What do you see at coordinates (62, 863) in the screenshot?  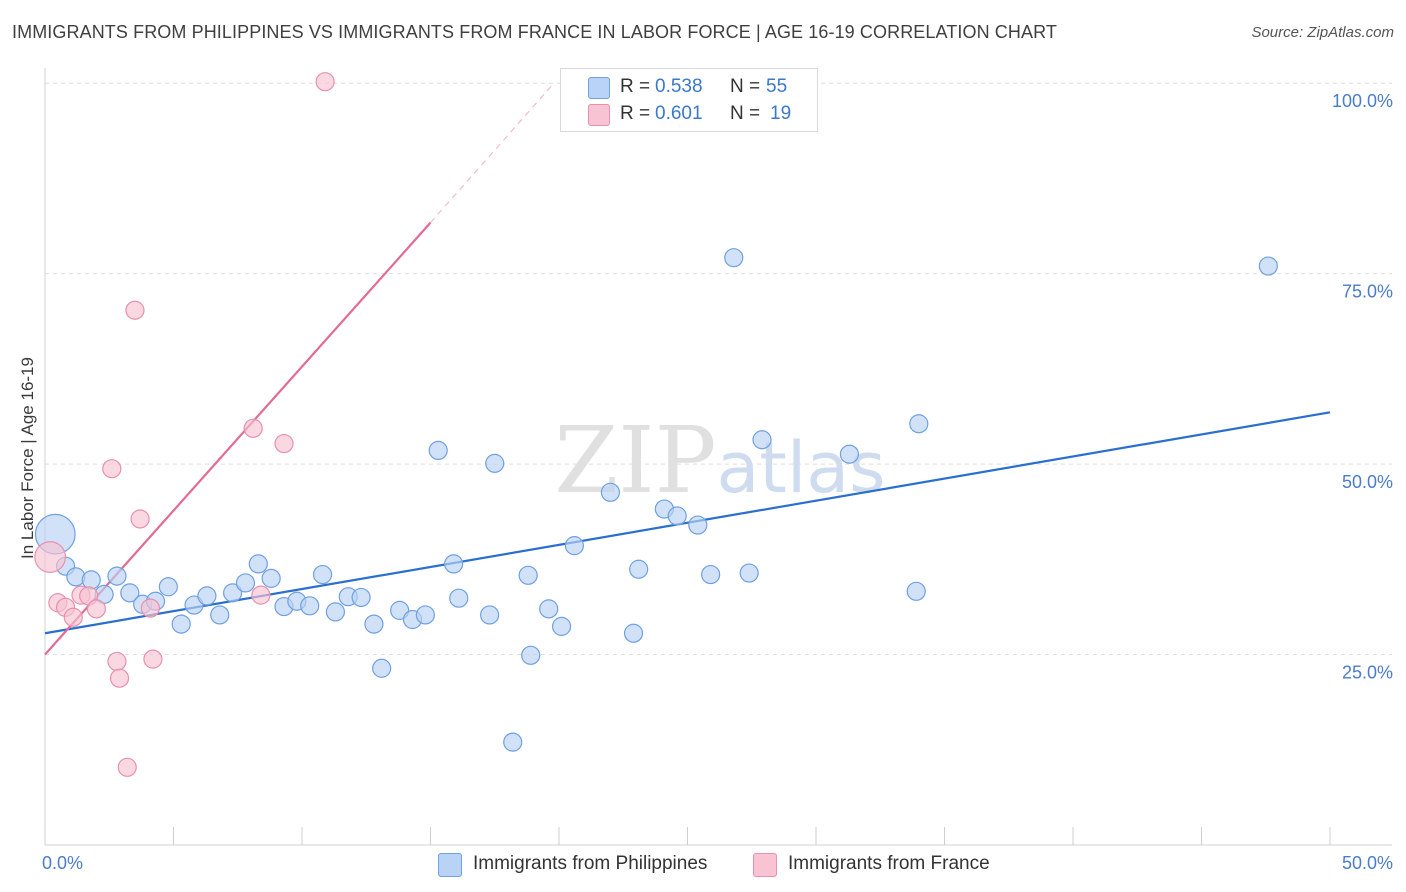 I see `x-tick-label-min: 0.0%` at bounding box center [62, 863].